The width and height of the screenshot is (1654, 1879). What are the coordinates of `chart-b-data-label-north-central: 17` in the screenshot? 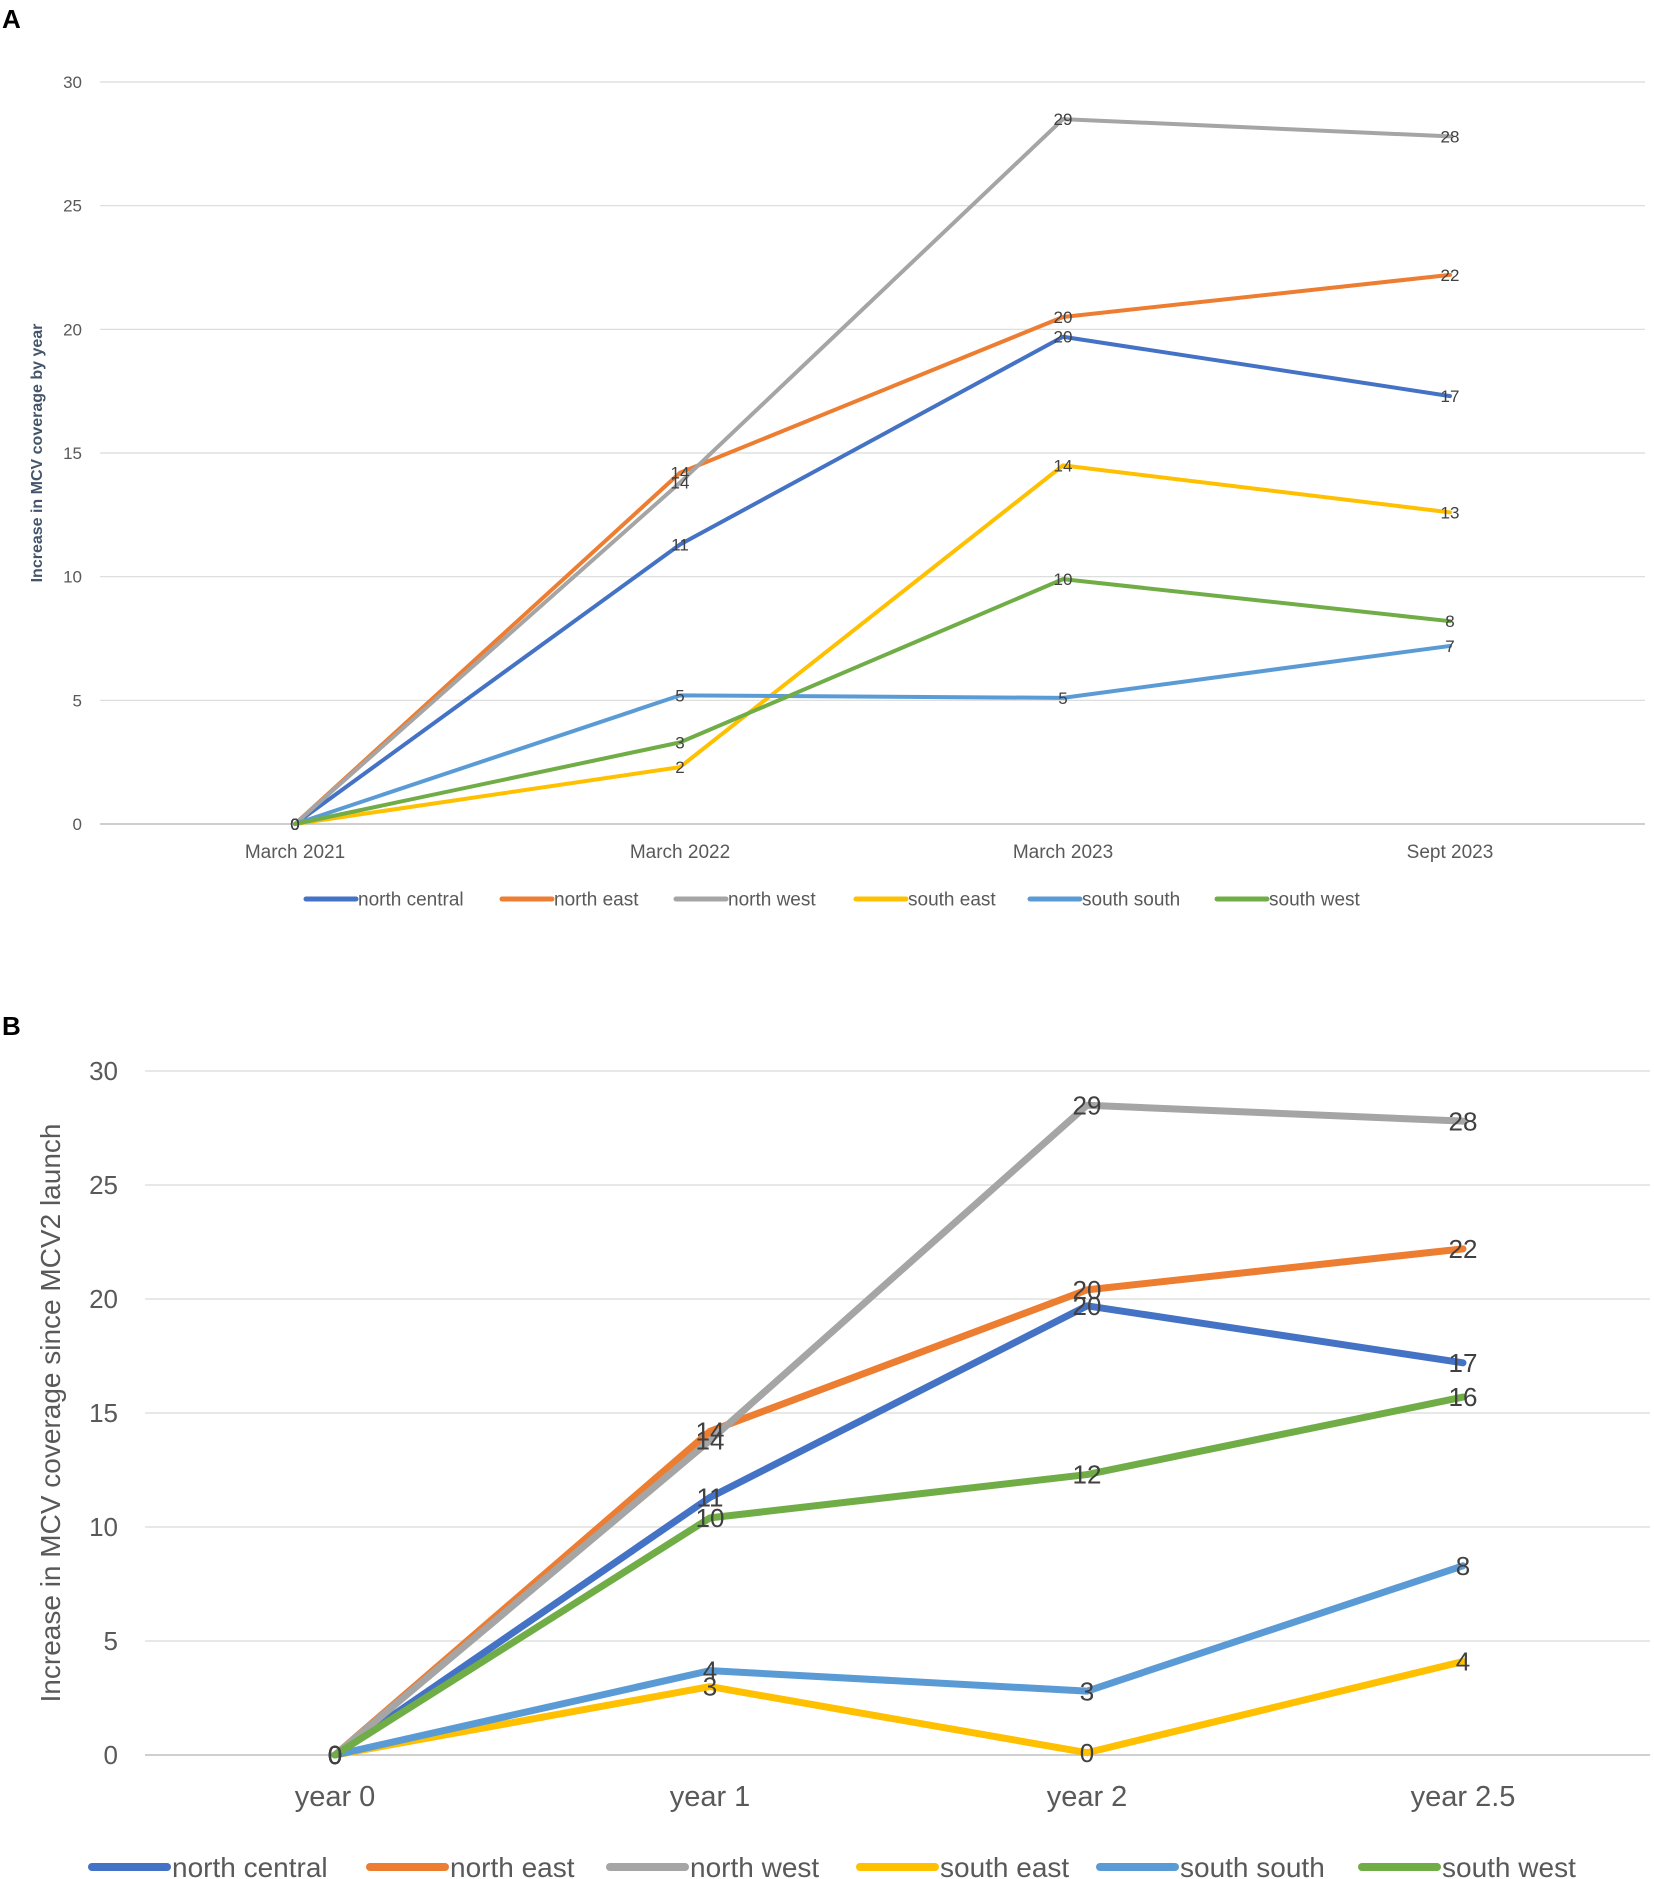 It's located at (1463, 1363).